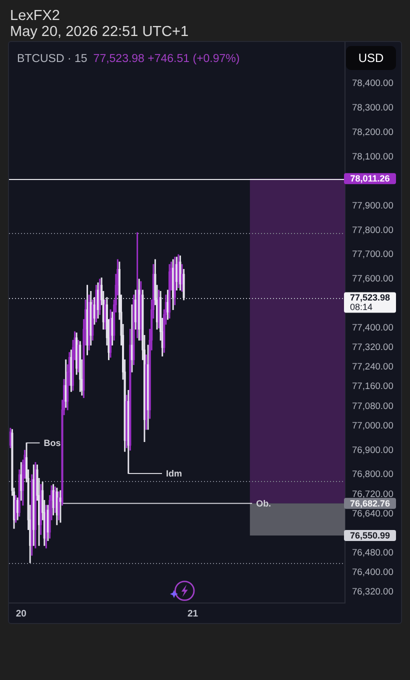  I want to click on text: 77,523.98 +746.51 (+0.97%), so click(166, 59).